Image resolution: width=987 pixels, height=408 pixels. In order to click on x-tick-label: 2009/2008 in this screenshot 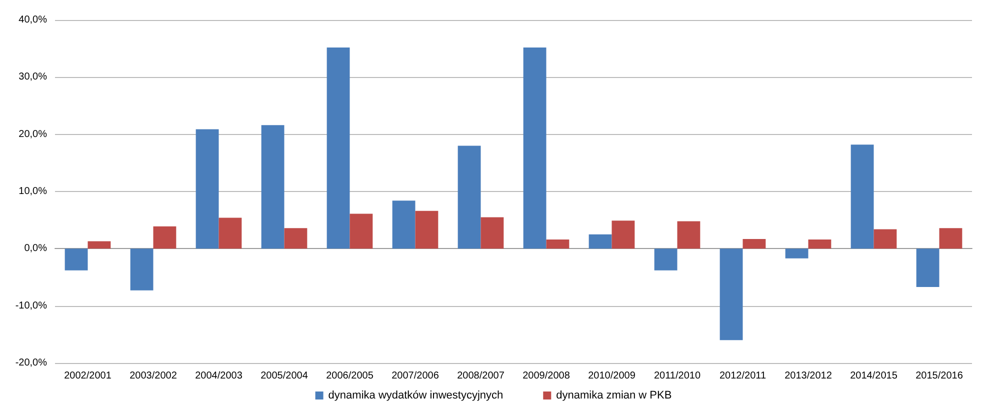, I will do `click(546, 376)`.